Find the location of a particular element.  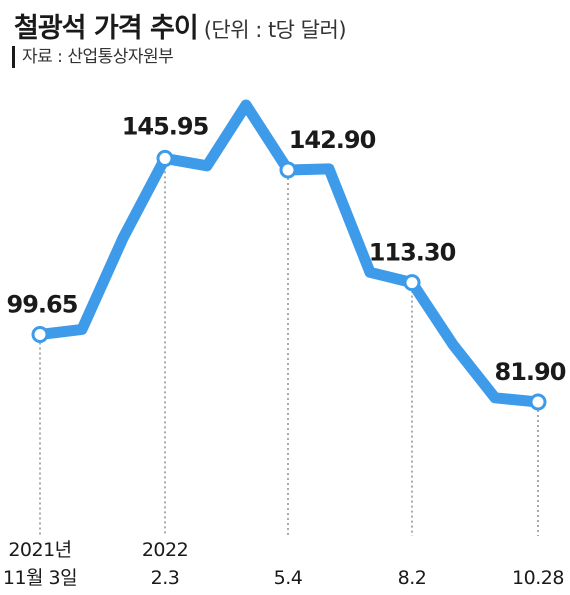

date-label: 8.2 is located at coordinates (412, 578).